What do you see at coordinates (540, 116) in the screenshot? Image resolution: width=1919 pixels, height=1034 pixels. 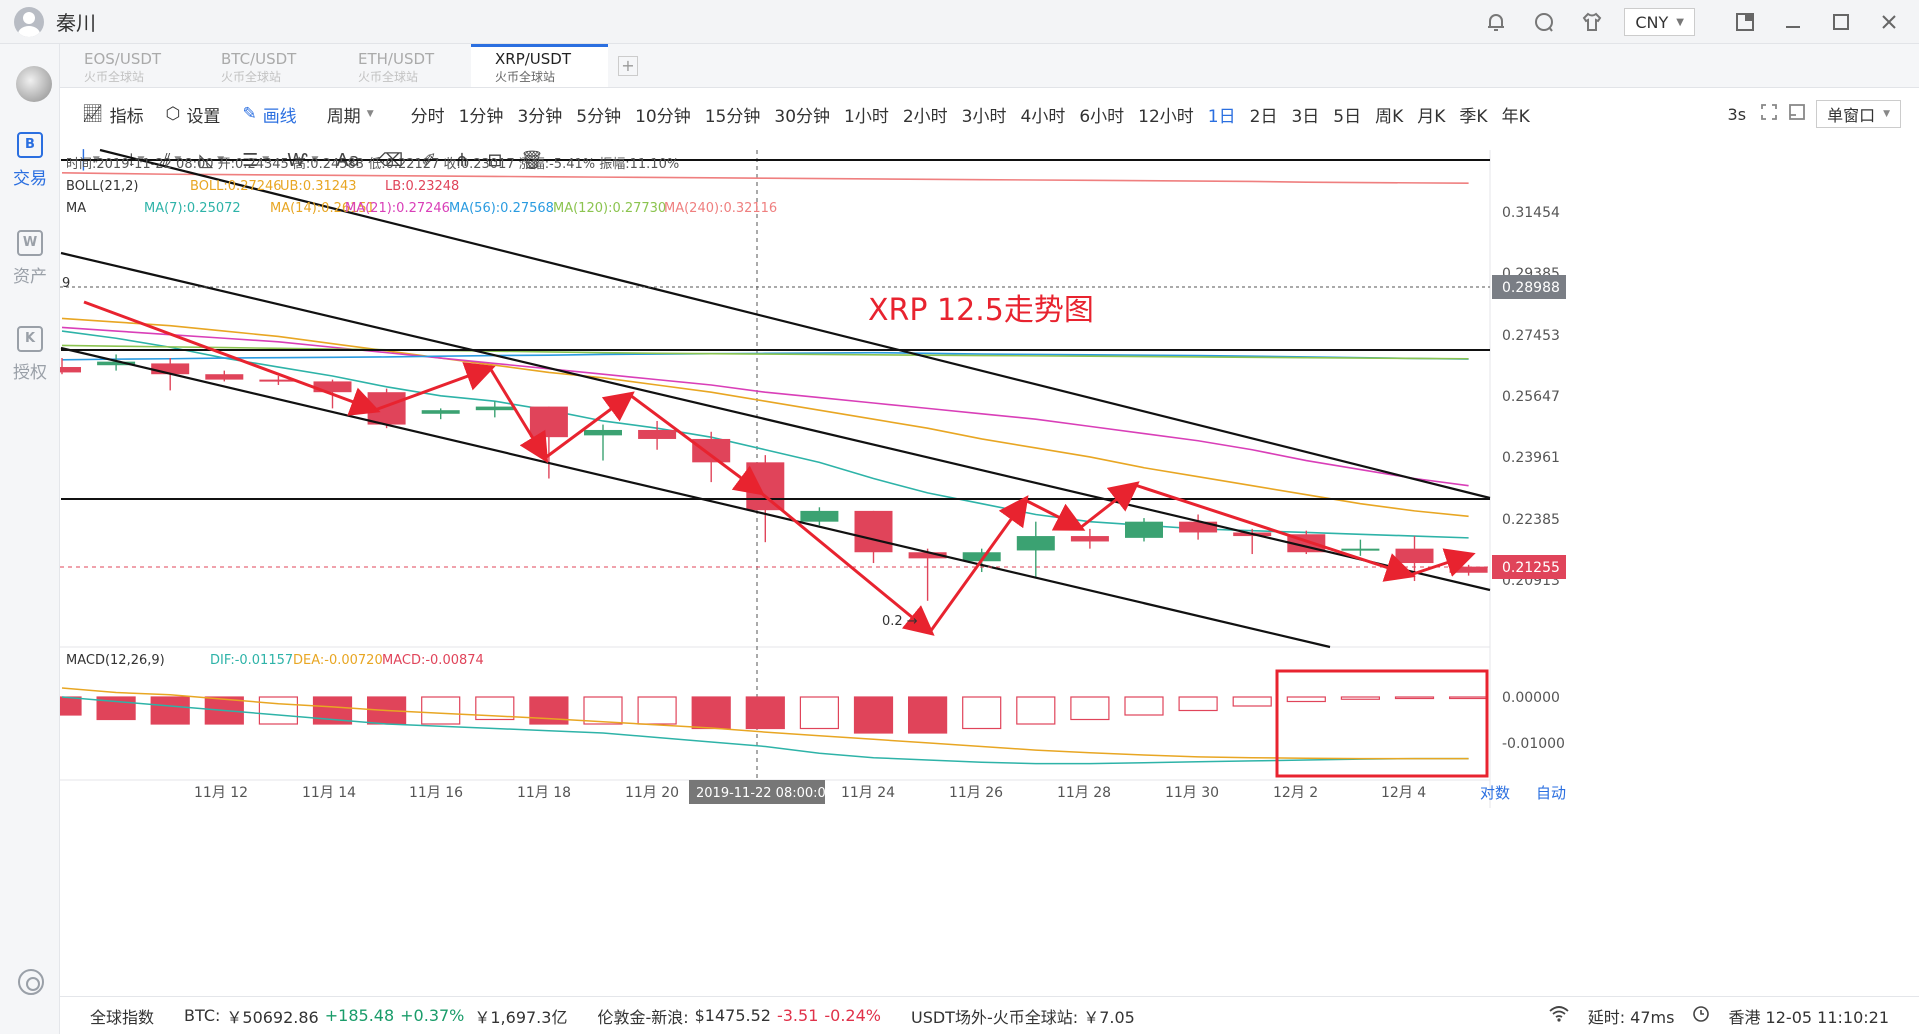 I see `period-option: 3分钟` at bounding box center [540, 116].